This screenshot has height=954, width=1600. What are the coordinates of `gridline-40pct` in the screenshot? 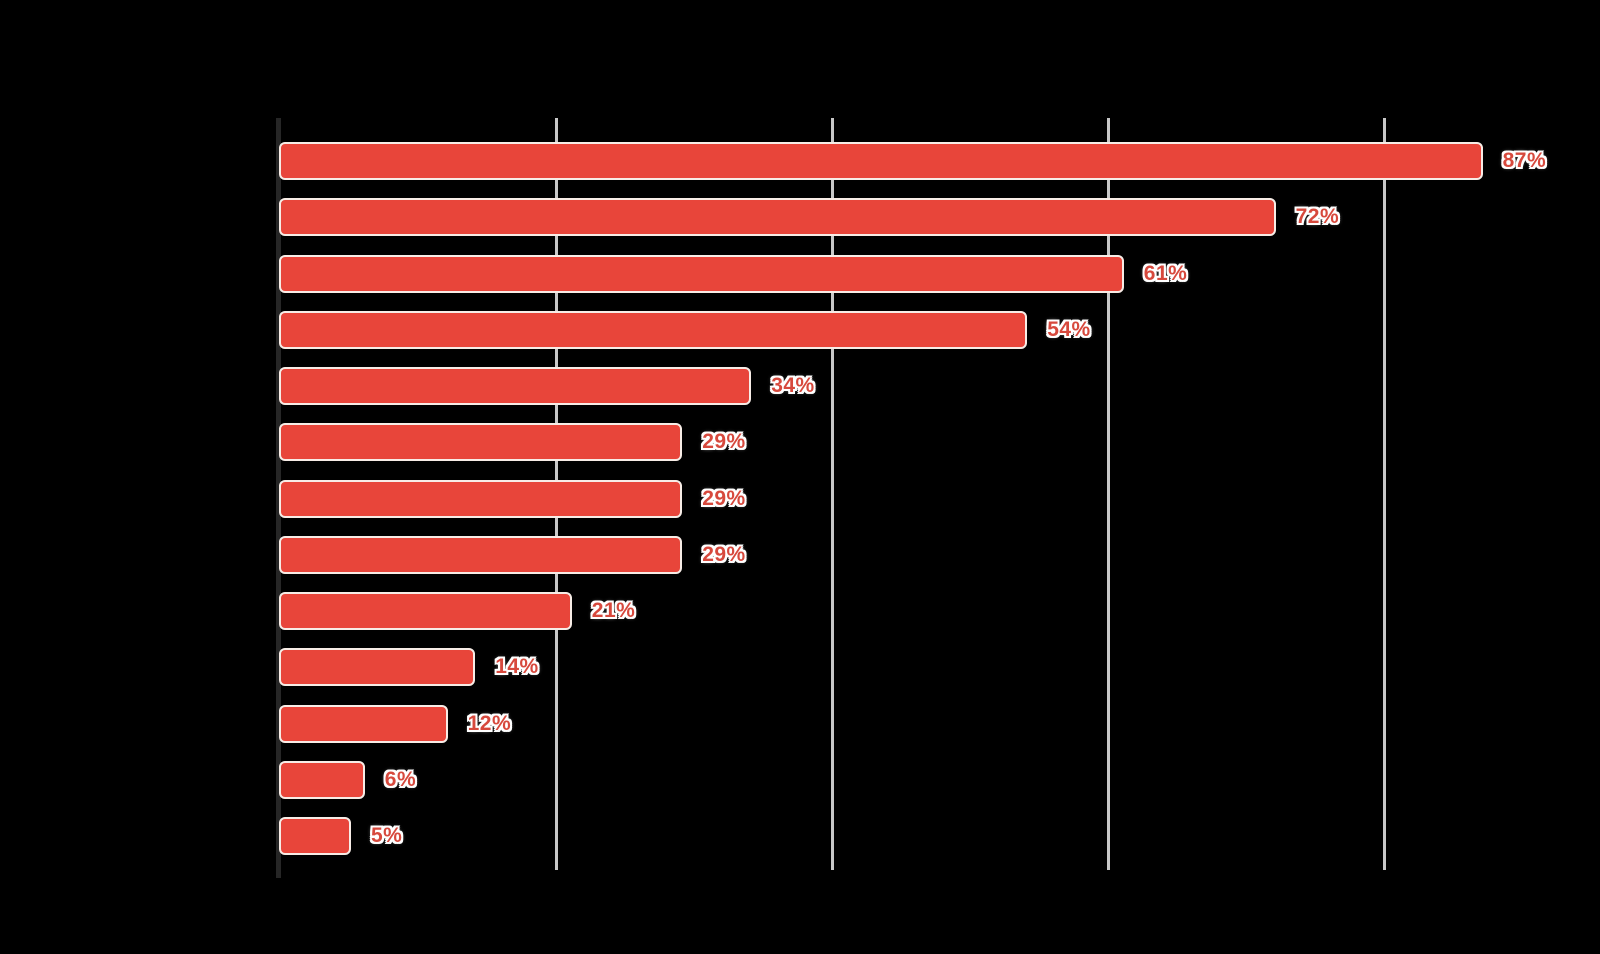 It's located at (832, 494).